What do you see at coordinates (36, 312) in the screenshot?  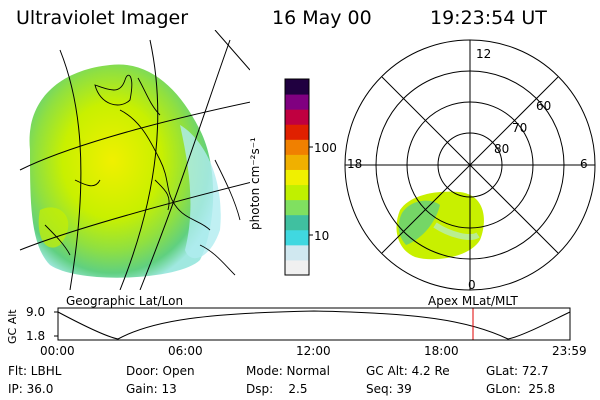 I see `y-tick-max: 9.0` at bounding box center [36, 312].